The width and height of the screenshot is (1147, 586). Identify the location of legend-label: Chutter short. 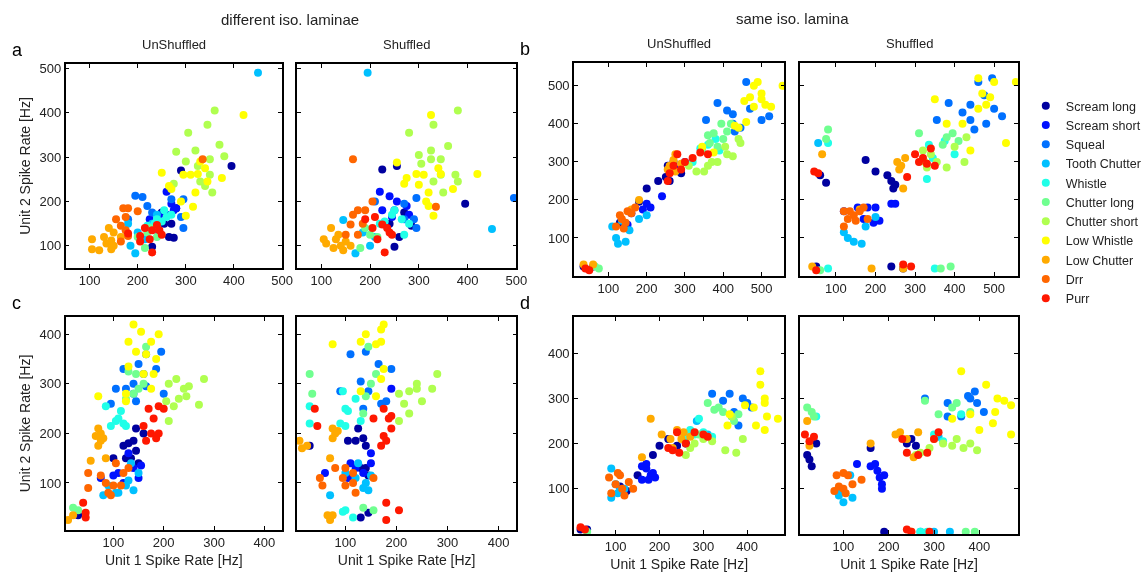
(1102, 222).